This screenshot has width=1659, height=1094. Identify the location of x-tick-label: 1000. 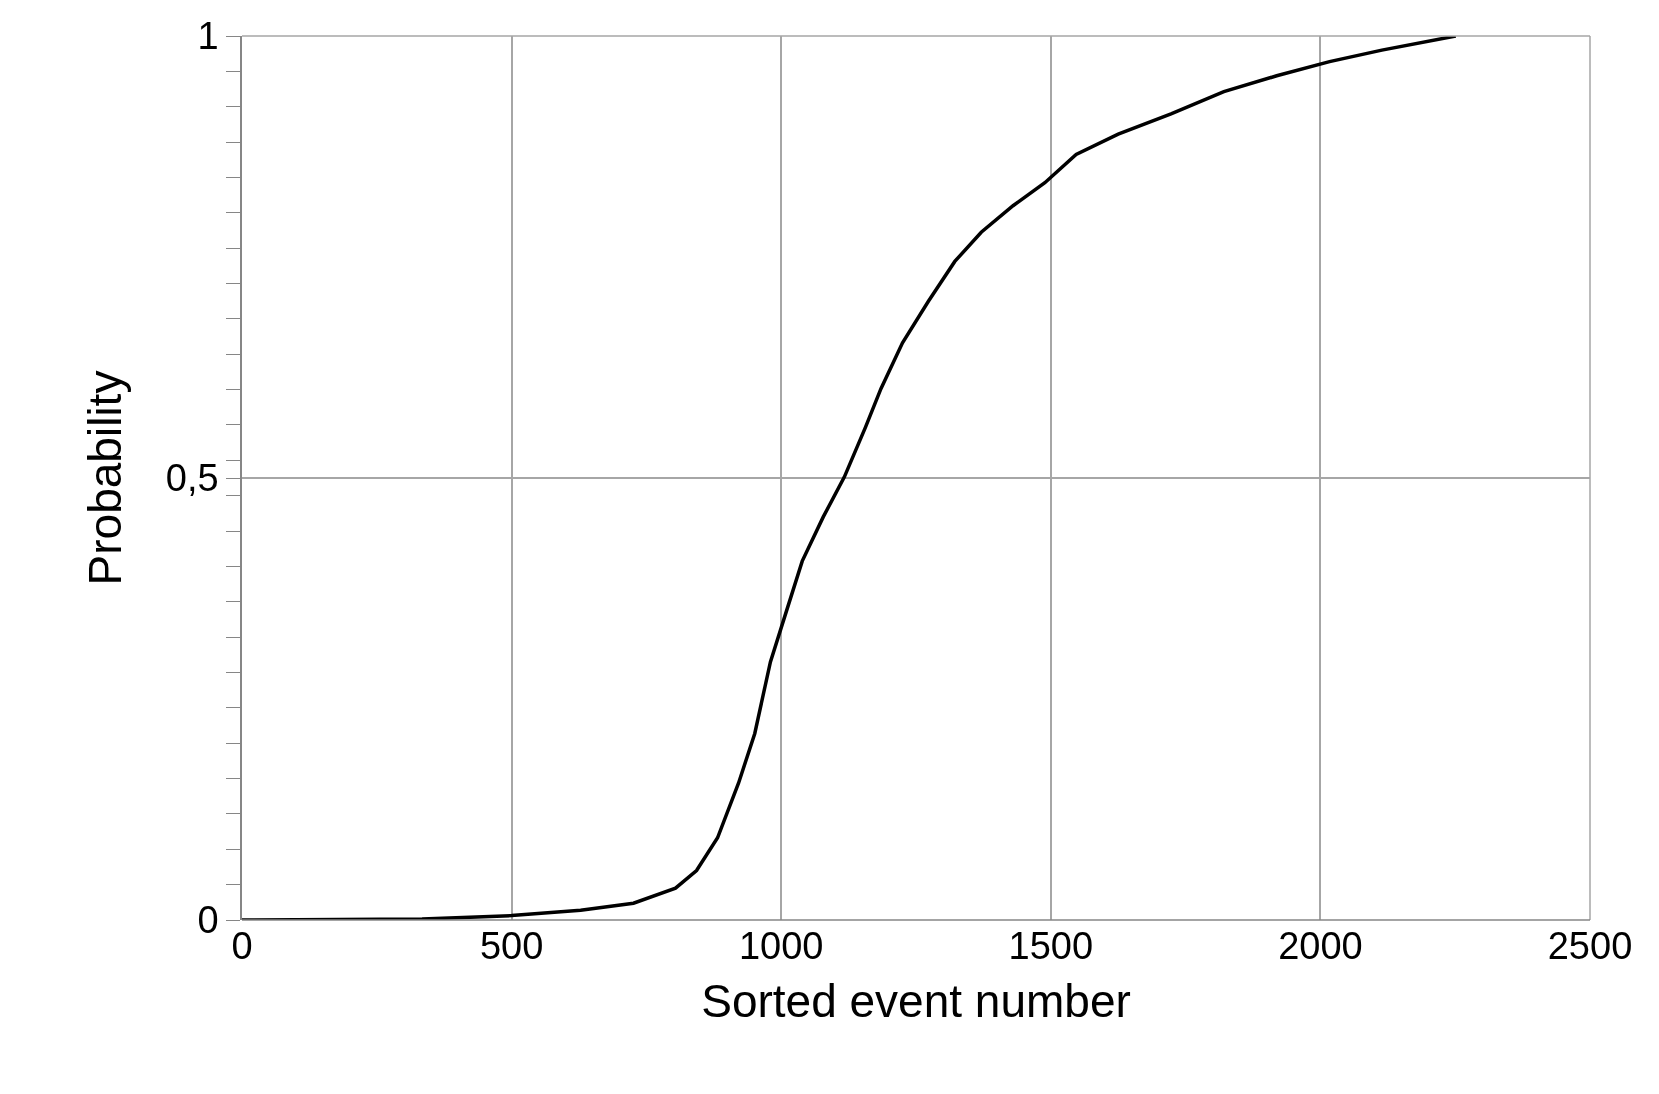
(781, 946).